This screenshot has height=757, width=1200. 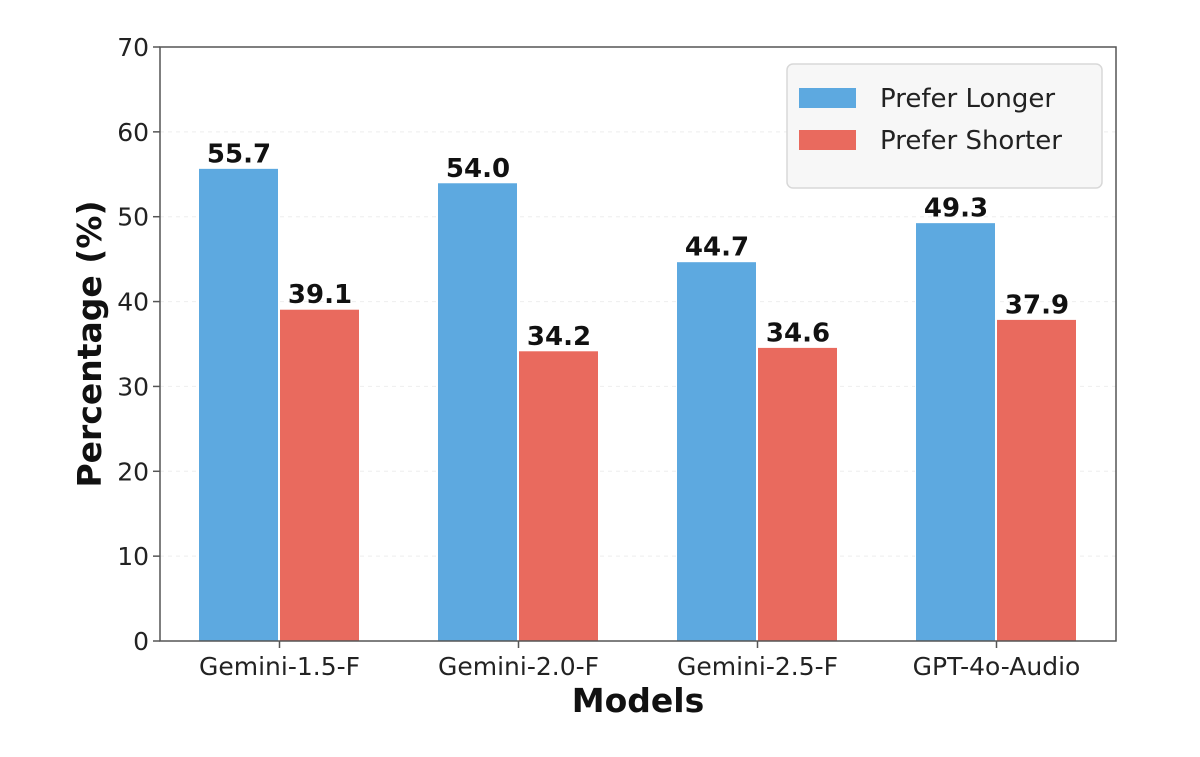 I want to click on data-label: 34.2, so click(x=559, y=337).